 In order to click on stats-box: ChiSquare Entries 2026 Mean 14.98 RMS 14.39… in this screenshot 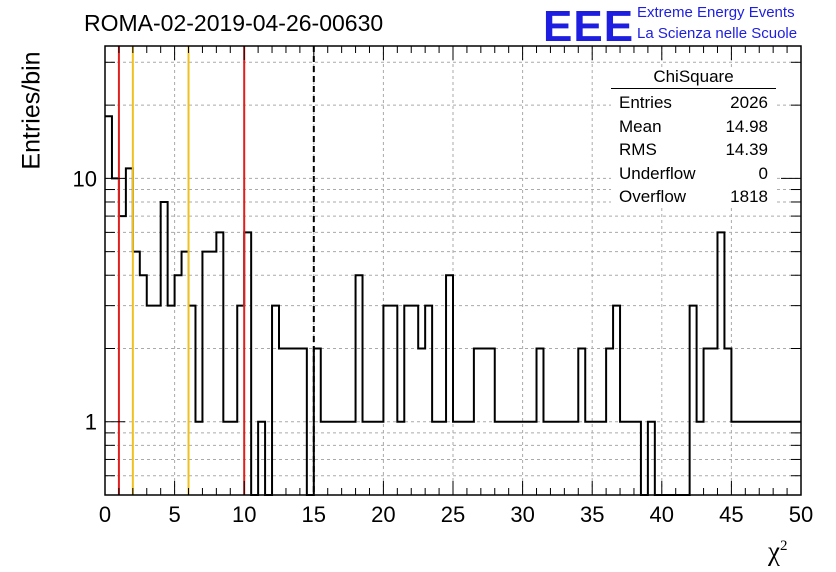, I will do `click(693, 138)`.